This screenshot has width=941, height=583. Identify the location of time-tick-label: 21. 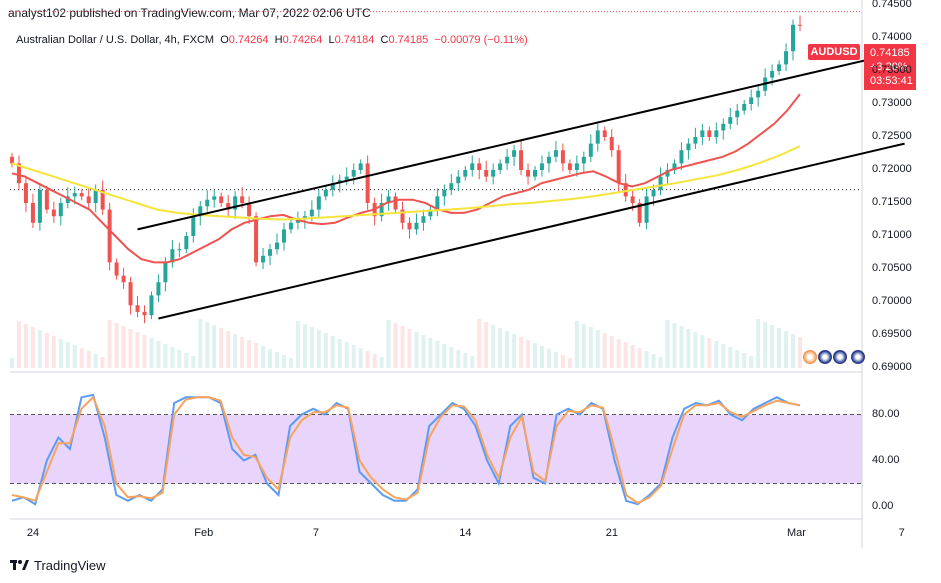
(611, 533).